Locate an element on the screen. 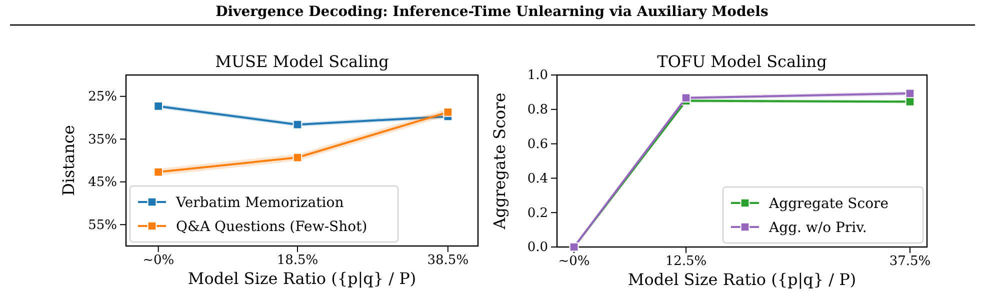  text: Divergence Decoding: Inference-Time Unlearning via Auxiliary Models is located at coordinates (492, 12).